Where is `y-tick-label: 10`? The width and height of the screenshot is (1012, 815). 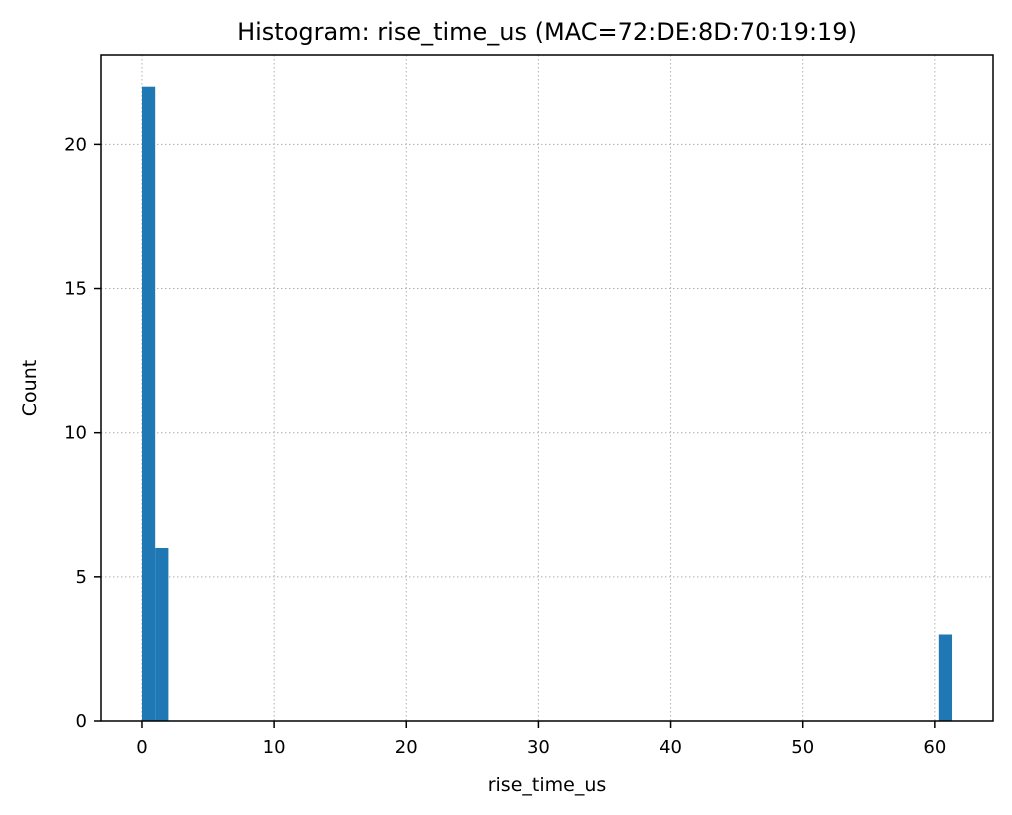 y-tick-label: 10 is located at coordinates (75, 433).